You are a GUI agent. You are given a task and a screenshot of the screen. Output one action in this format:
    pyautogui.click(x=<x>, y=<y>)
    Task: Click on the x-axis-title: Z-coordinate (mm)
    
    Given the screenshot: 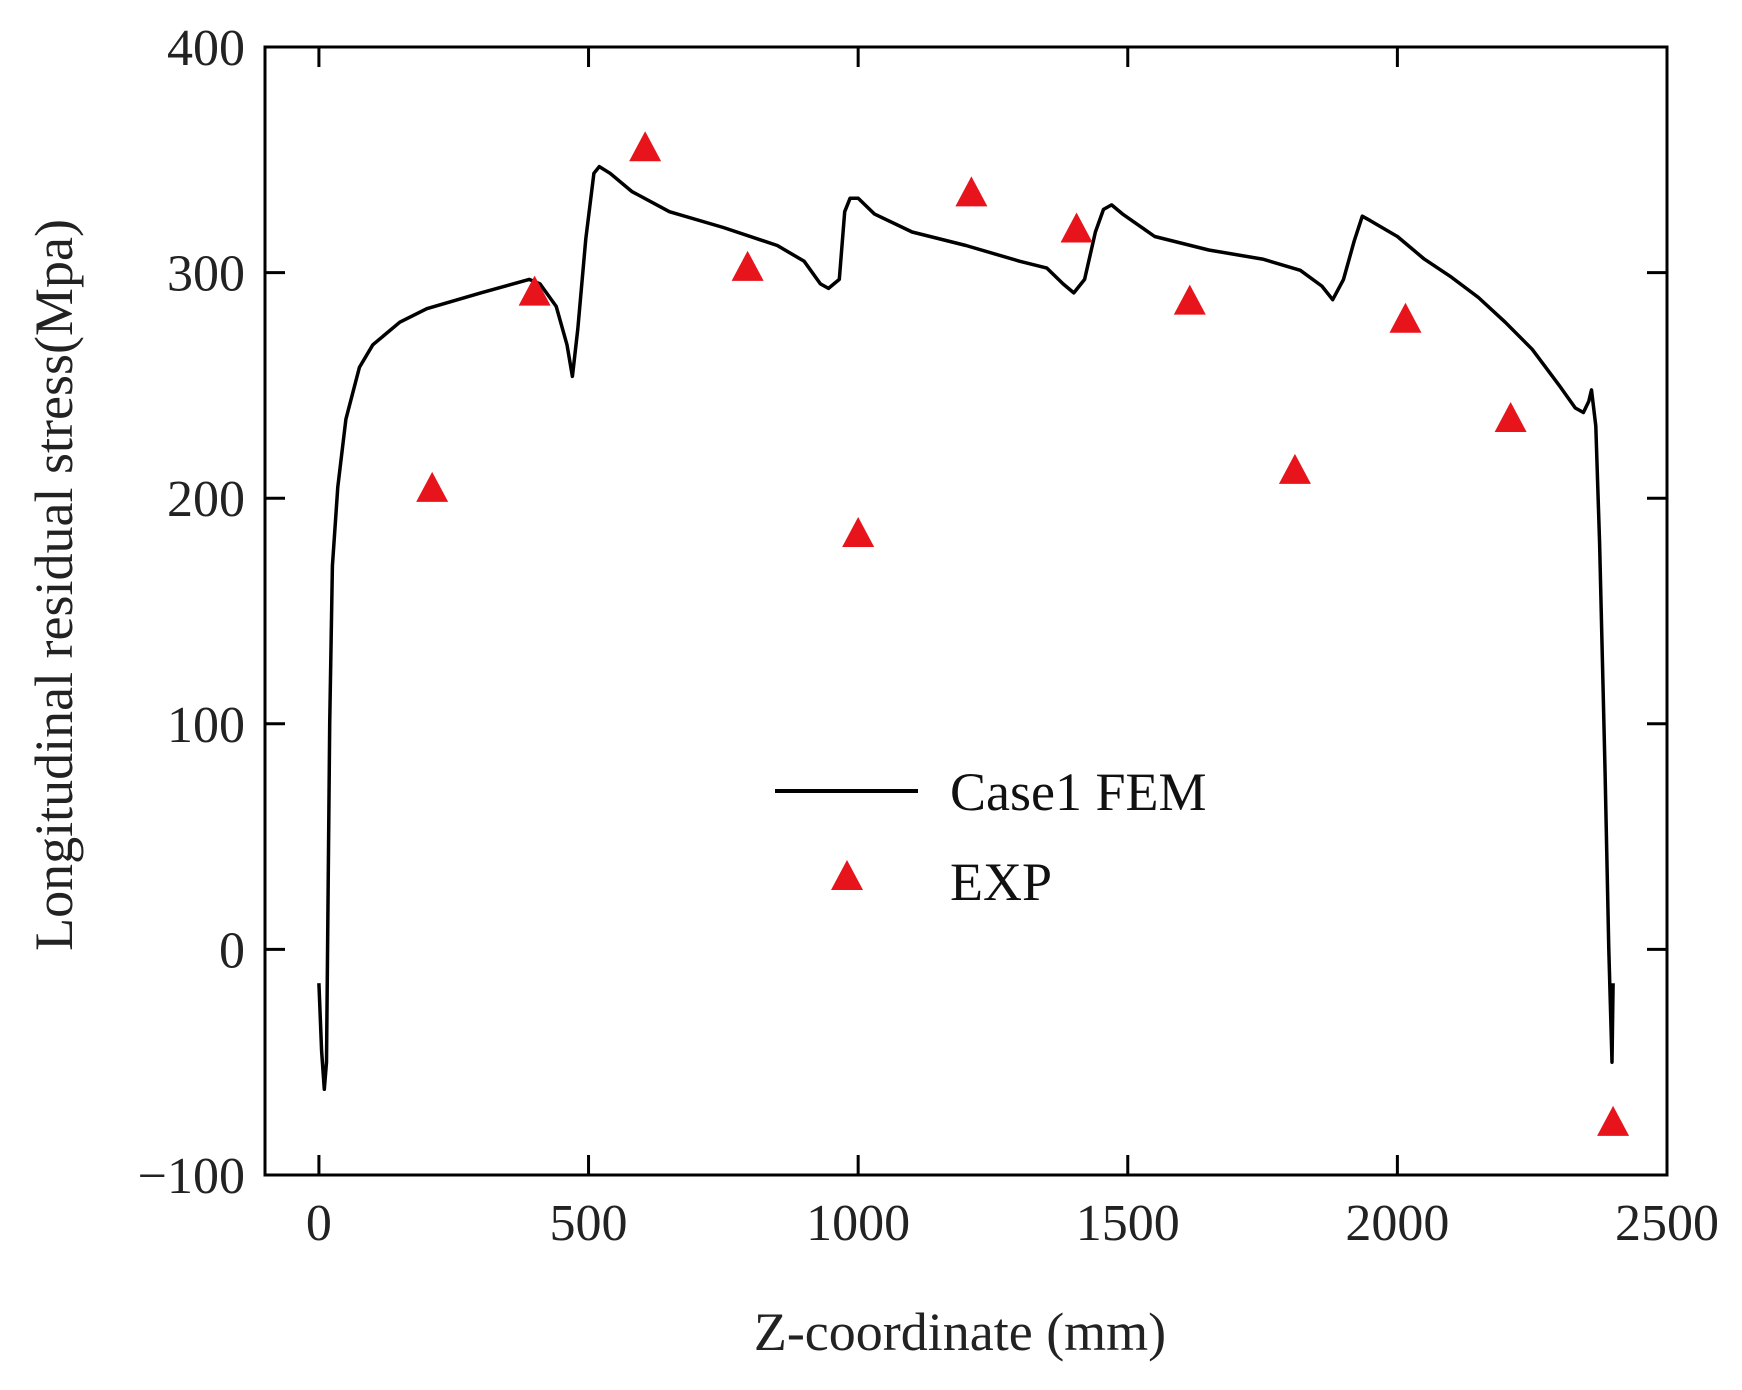 What is the action you would take?
    pyautogui.click(x=960, y=1332)
    